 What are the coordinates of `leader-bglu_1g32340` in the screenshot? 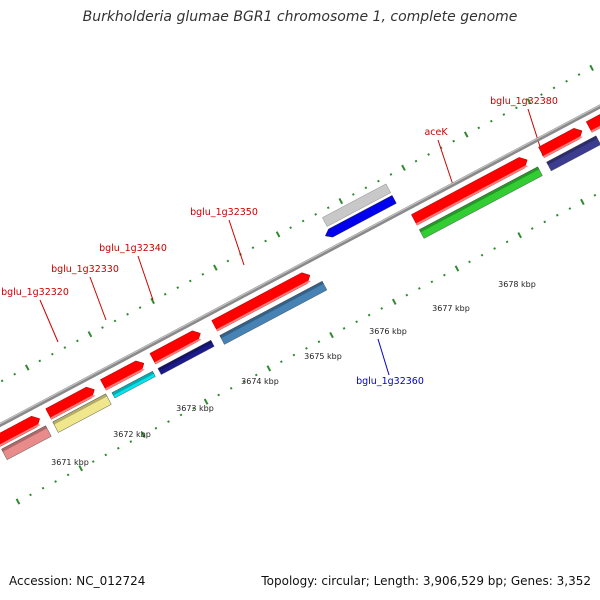 It's located at (145, 278).